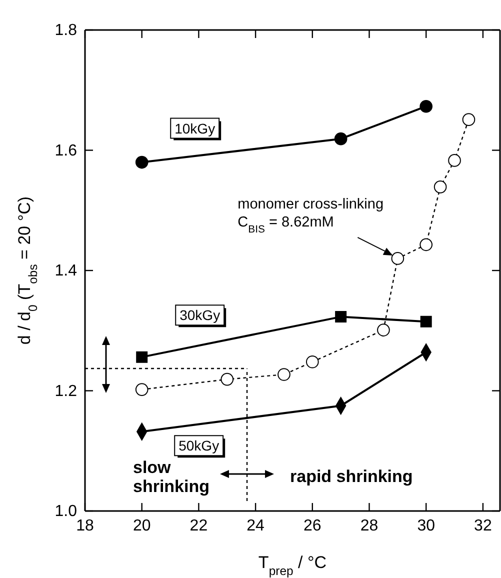 The width and height of the screenshot is (501, 578). I want to click on series-label: 50kGy, so click(199, 446).